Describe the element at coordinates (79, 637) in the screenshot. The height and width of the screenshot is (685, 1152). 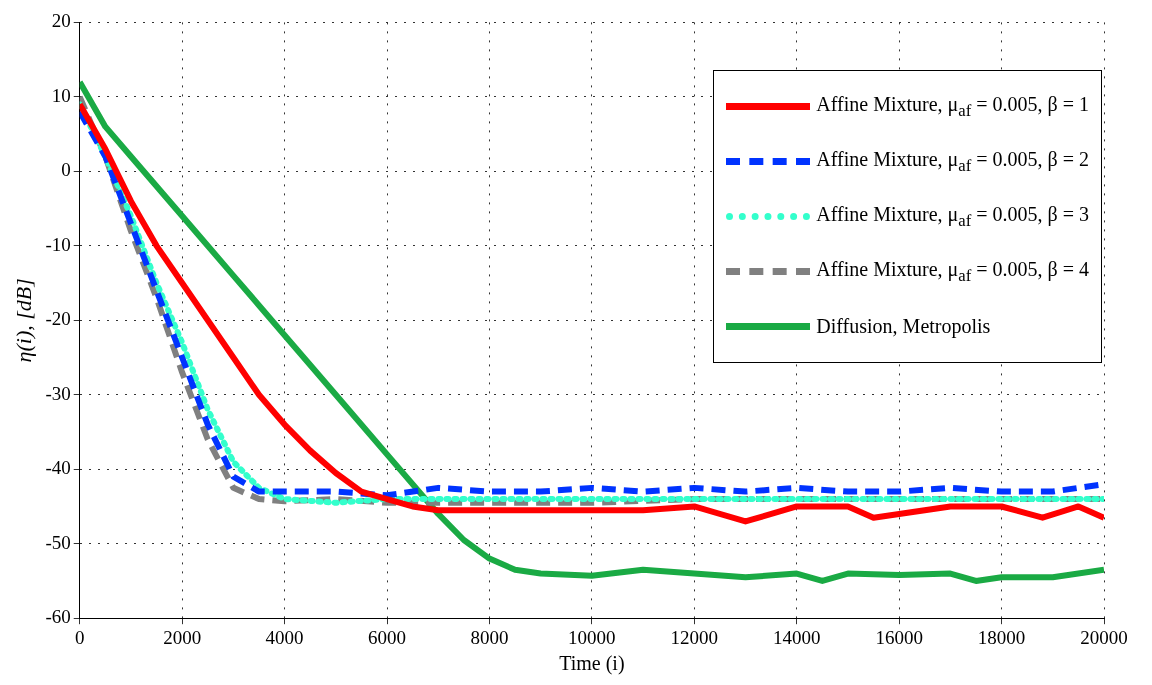
I see `x-tick-label: 0` at that location.